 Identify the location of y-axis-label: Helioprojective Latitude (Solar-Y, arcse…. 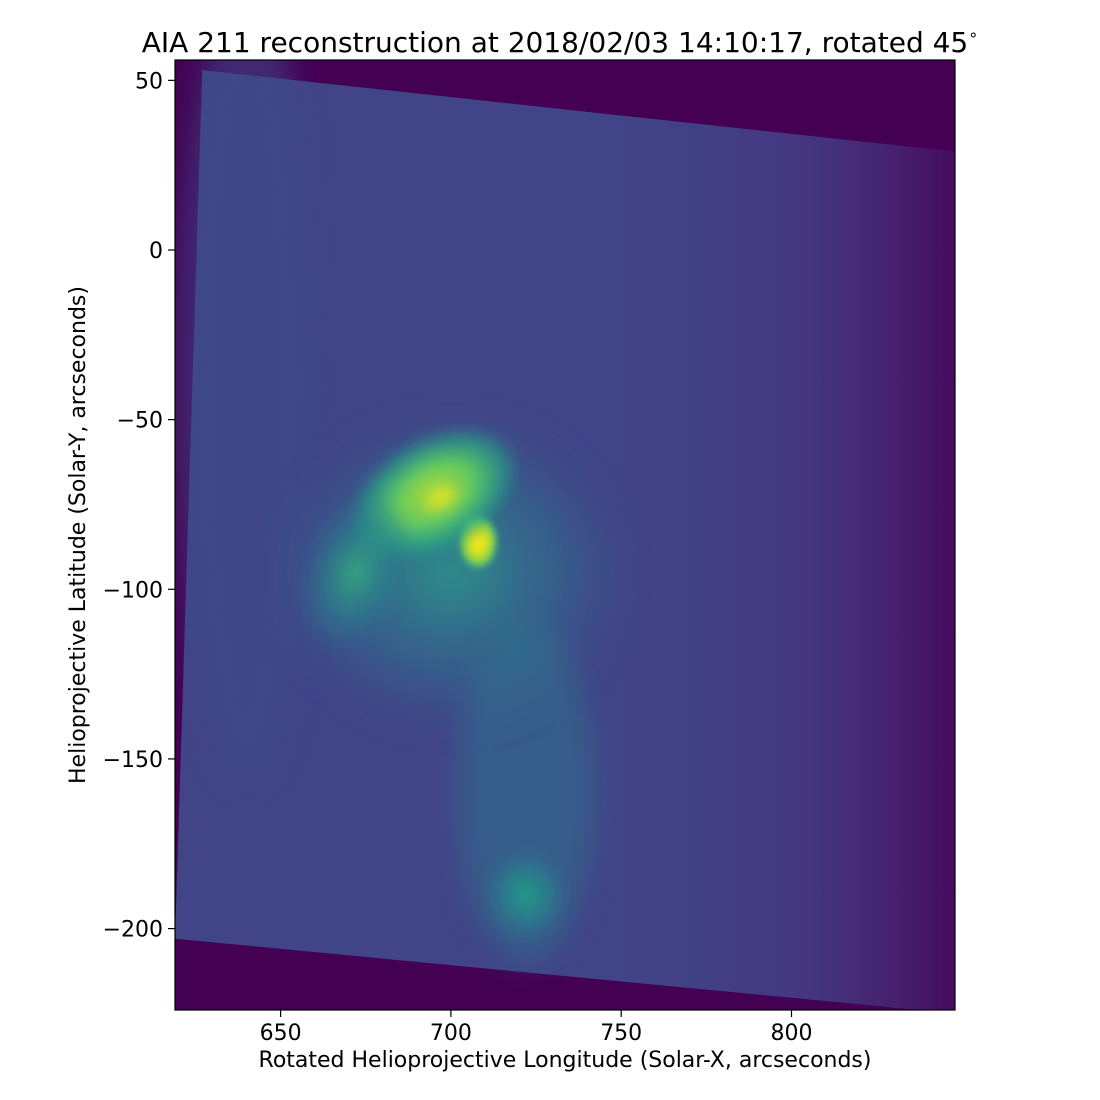
(78, 535).